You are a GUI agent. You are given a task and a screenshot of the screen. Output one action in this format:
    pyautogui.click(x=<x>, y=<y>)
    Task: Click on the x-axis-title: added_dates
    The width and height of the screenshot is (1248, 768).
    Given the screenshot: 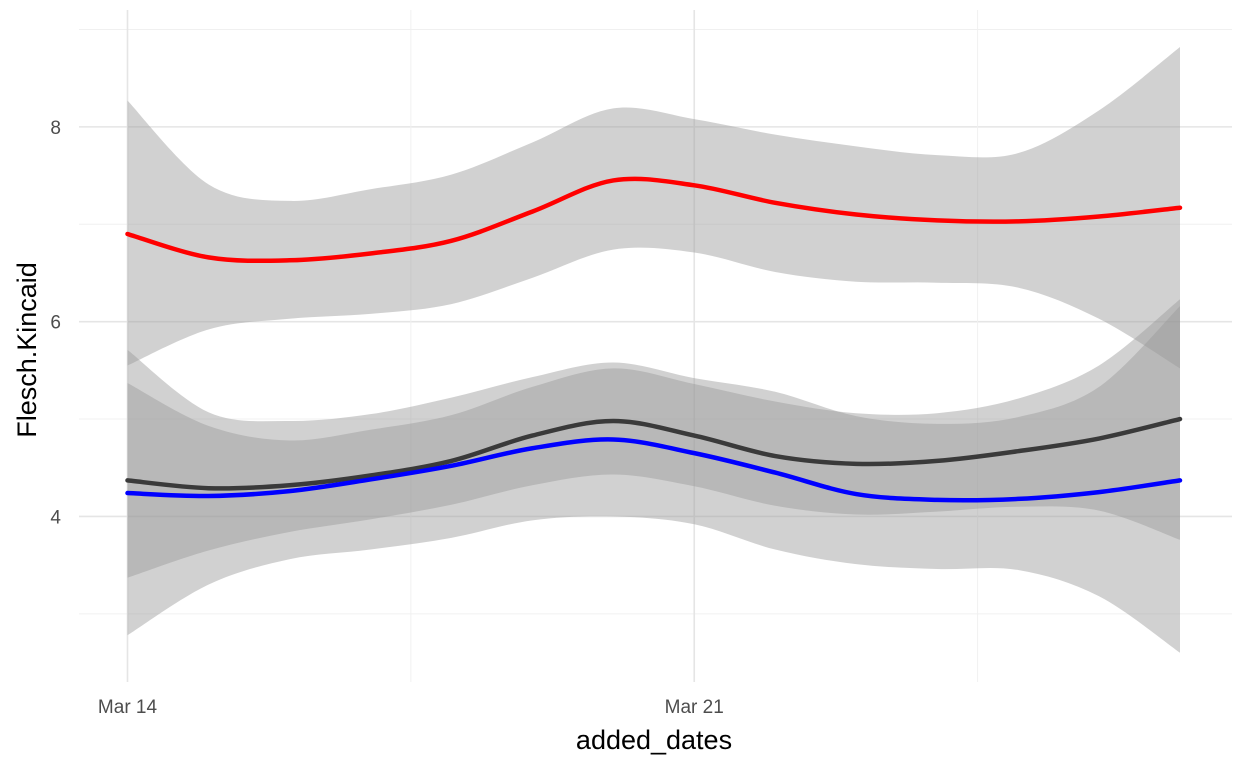 What is the action you would take?
    pyautogui.click(x=654, y=740)
    